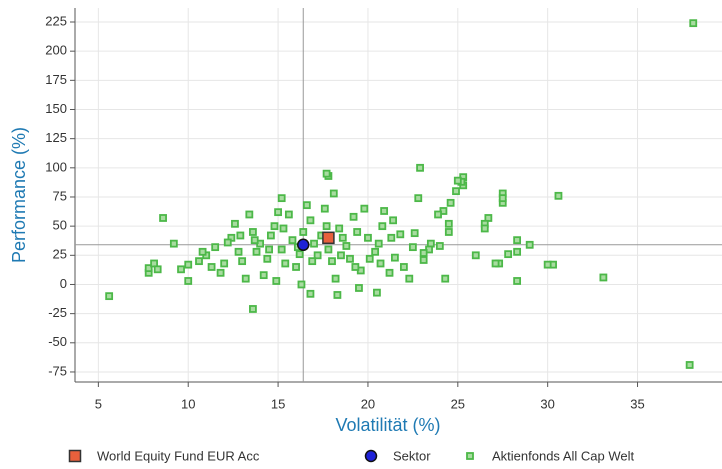  I want to click on x-tick-label: 10, so click(188, 403).